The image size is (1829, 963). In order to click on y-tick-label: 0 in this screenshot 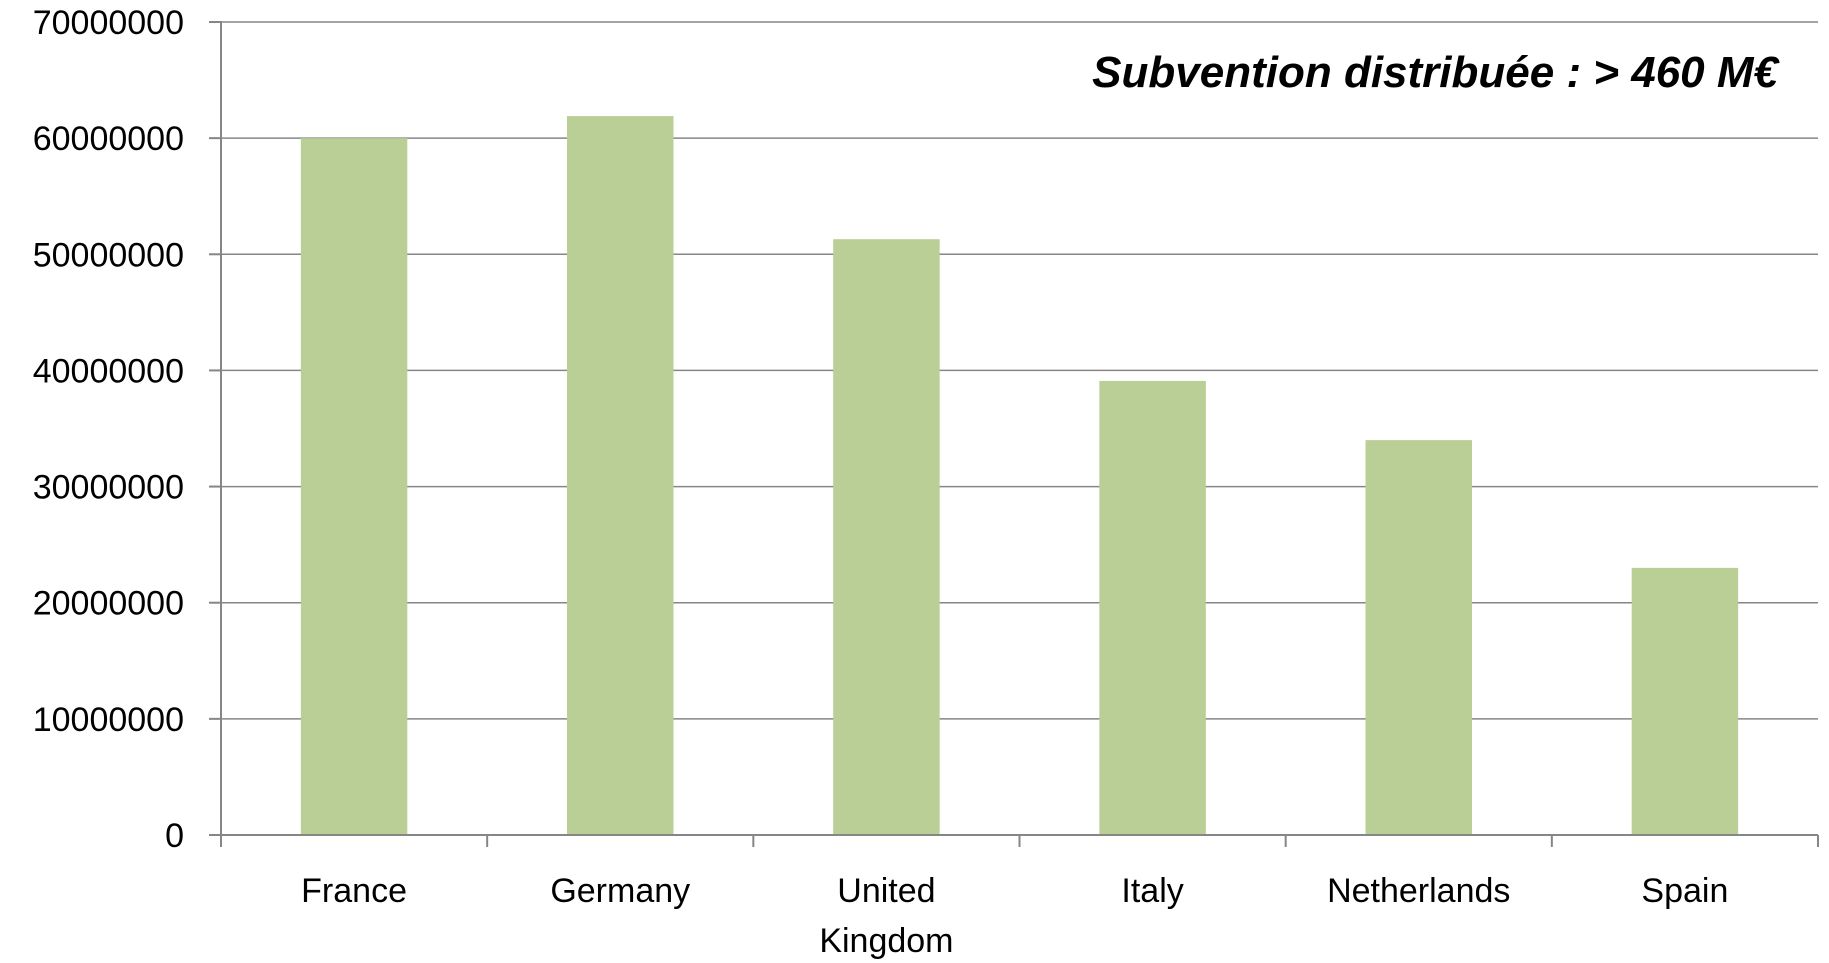, I will do `click(174, 836)`.